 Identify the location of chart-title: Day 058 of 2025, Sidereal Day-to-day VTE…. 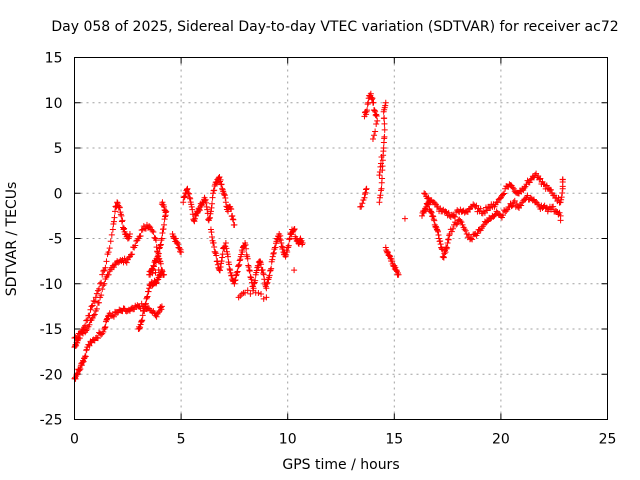
(335, 27).